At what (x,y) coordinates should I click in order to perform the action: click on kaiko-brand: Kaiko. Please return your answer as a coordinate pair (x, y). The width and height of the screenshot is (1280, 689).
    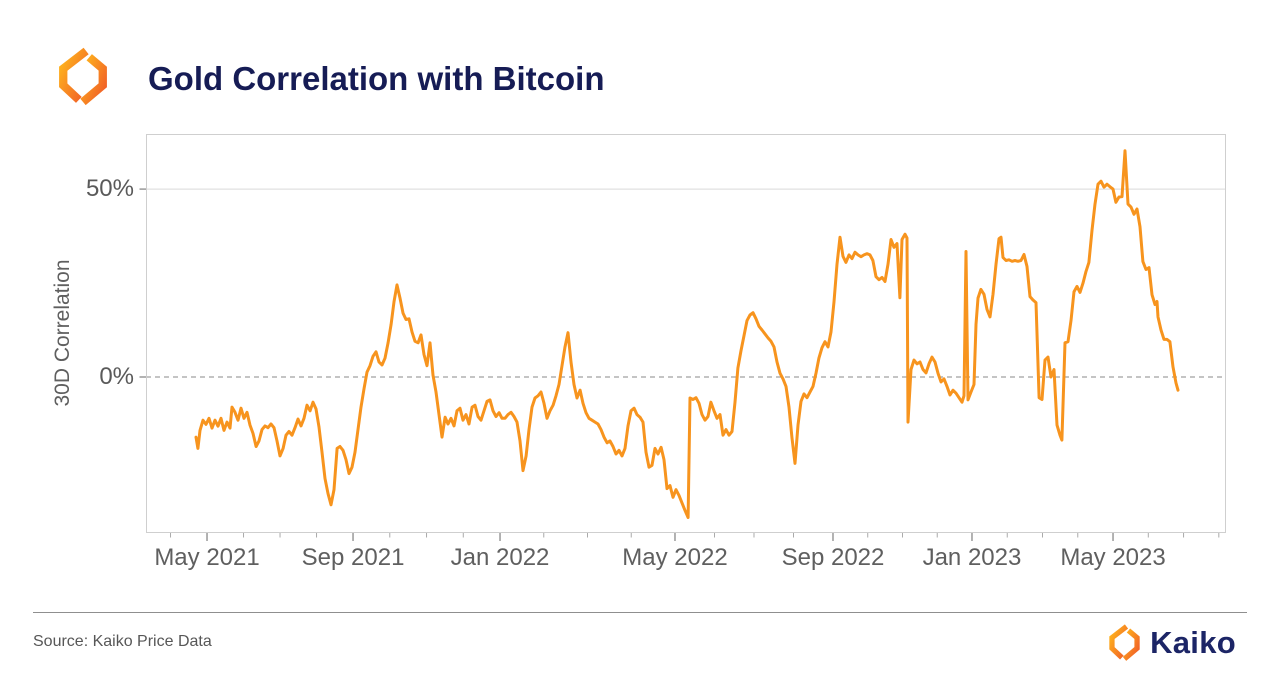
    Looking at the image, I should click on (1172, 643).